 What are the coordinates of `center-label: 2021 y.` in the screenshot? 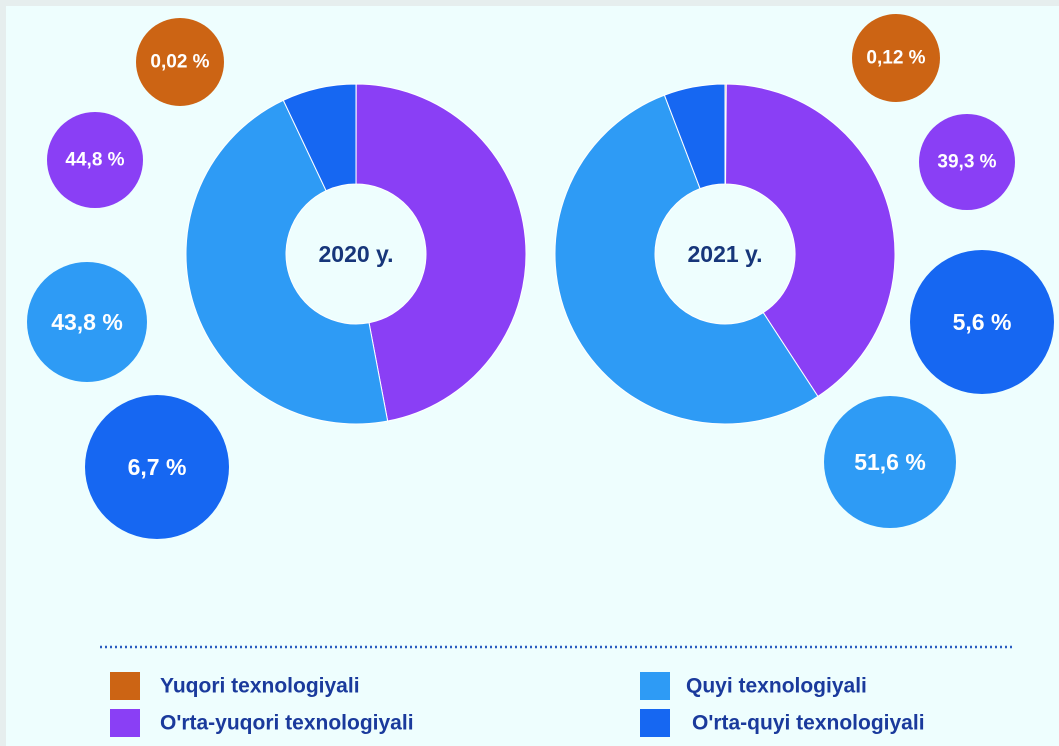 It's located at (724, 254).